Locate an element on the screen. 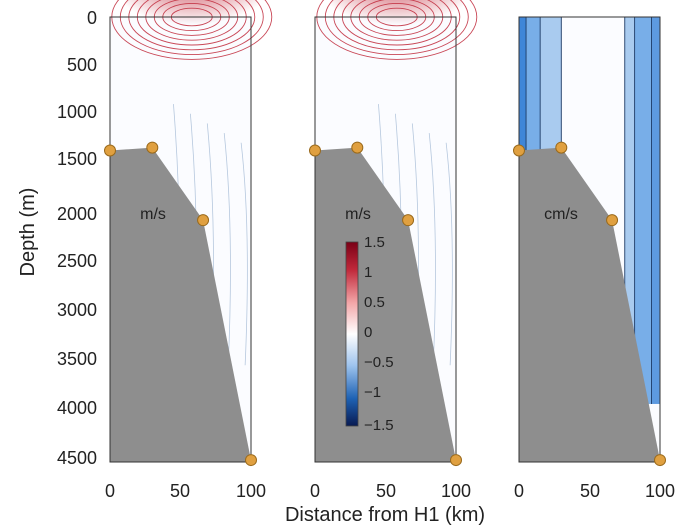 The height and width of the screenshot is (531, 684). colorbar-tick-label: −1.5 is located at coordinates (379, 425).